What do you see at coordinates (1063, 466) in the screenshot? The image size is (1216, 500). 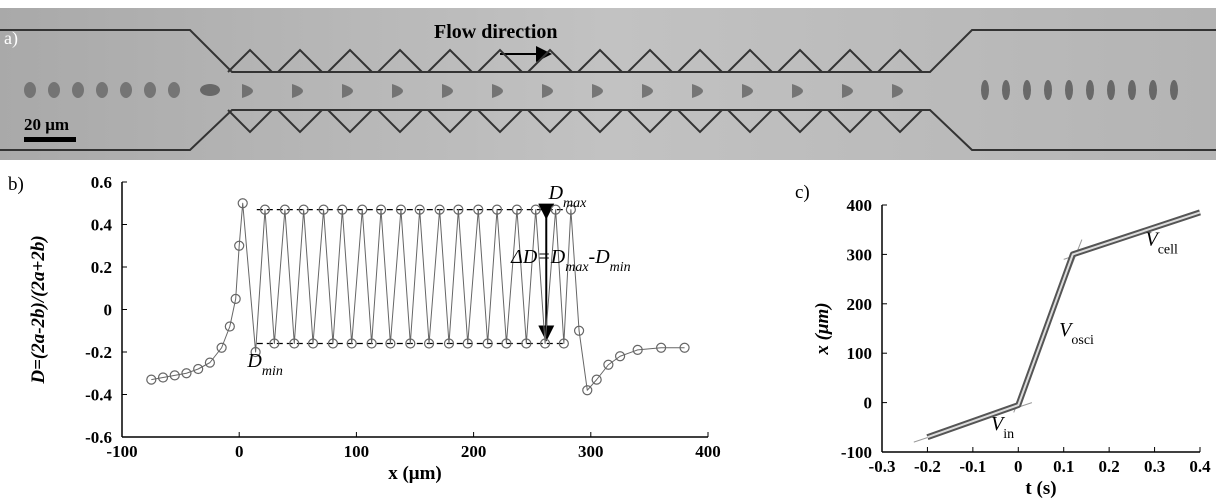 I see `x-tick-label: 0.1` at bounding box center [1063, 466].